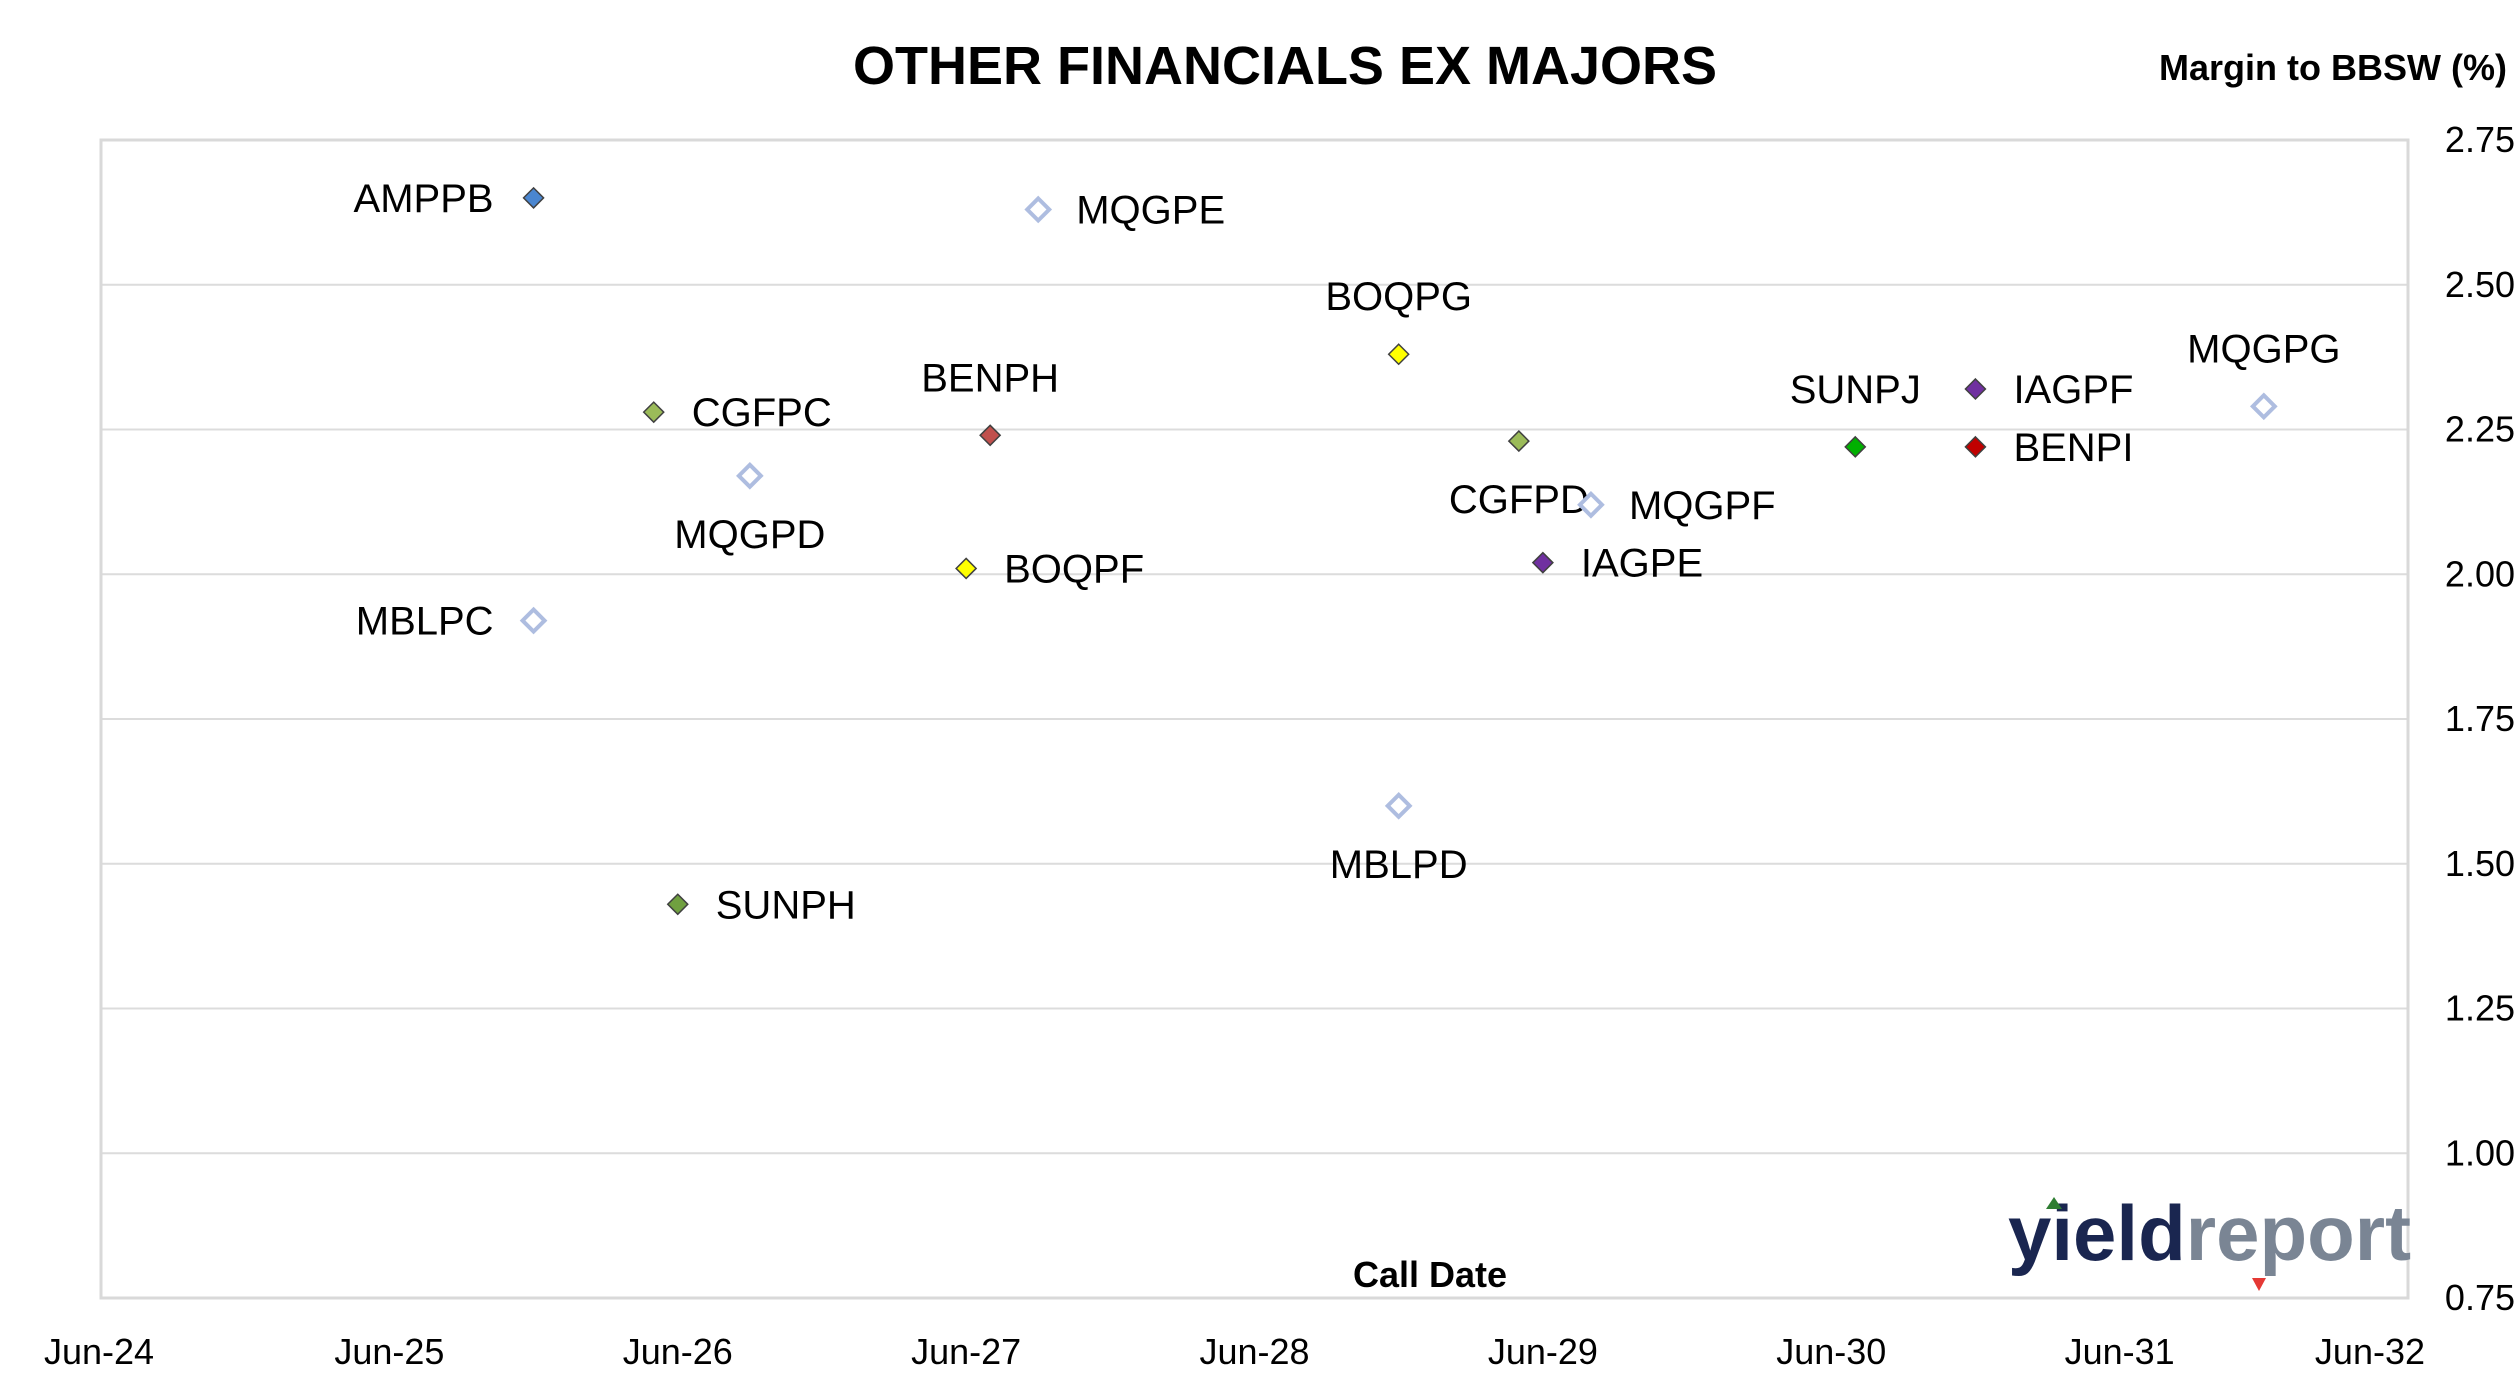 This screenshot has width=2517, height=1396. What do you see at coordinates (678, 1351) in the screenshot?
I see `x-tick-label: Jun-26` at bounding box center [678, 1351].